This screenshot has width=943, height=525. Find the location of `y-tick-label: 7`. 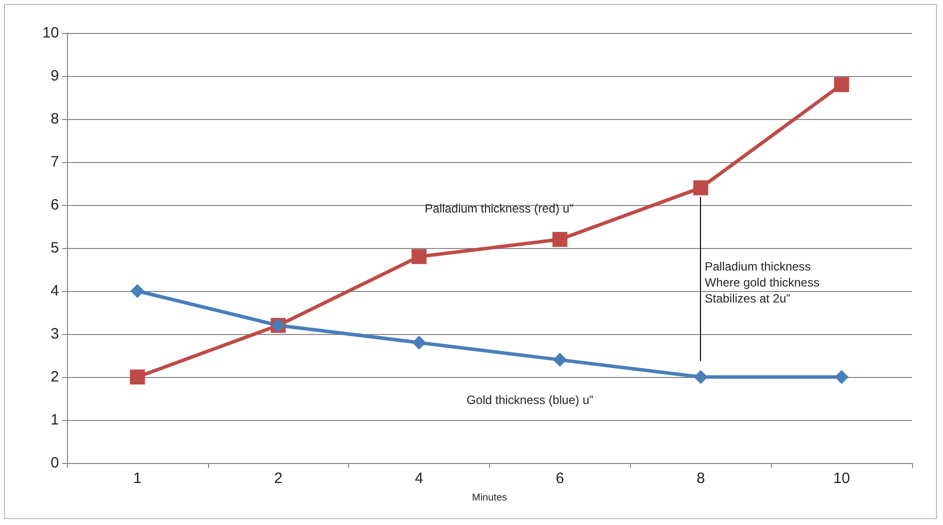

y-tick-label: 7 is located at coordinates (54, 162).